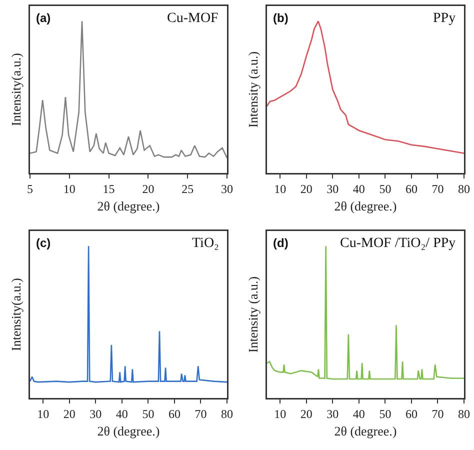  Describe the element at coordinates (444, 18) in the screenshot. I see `annotation: PPy` at that location.